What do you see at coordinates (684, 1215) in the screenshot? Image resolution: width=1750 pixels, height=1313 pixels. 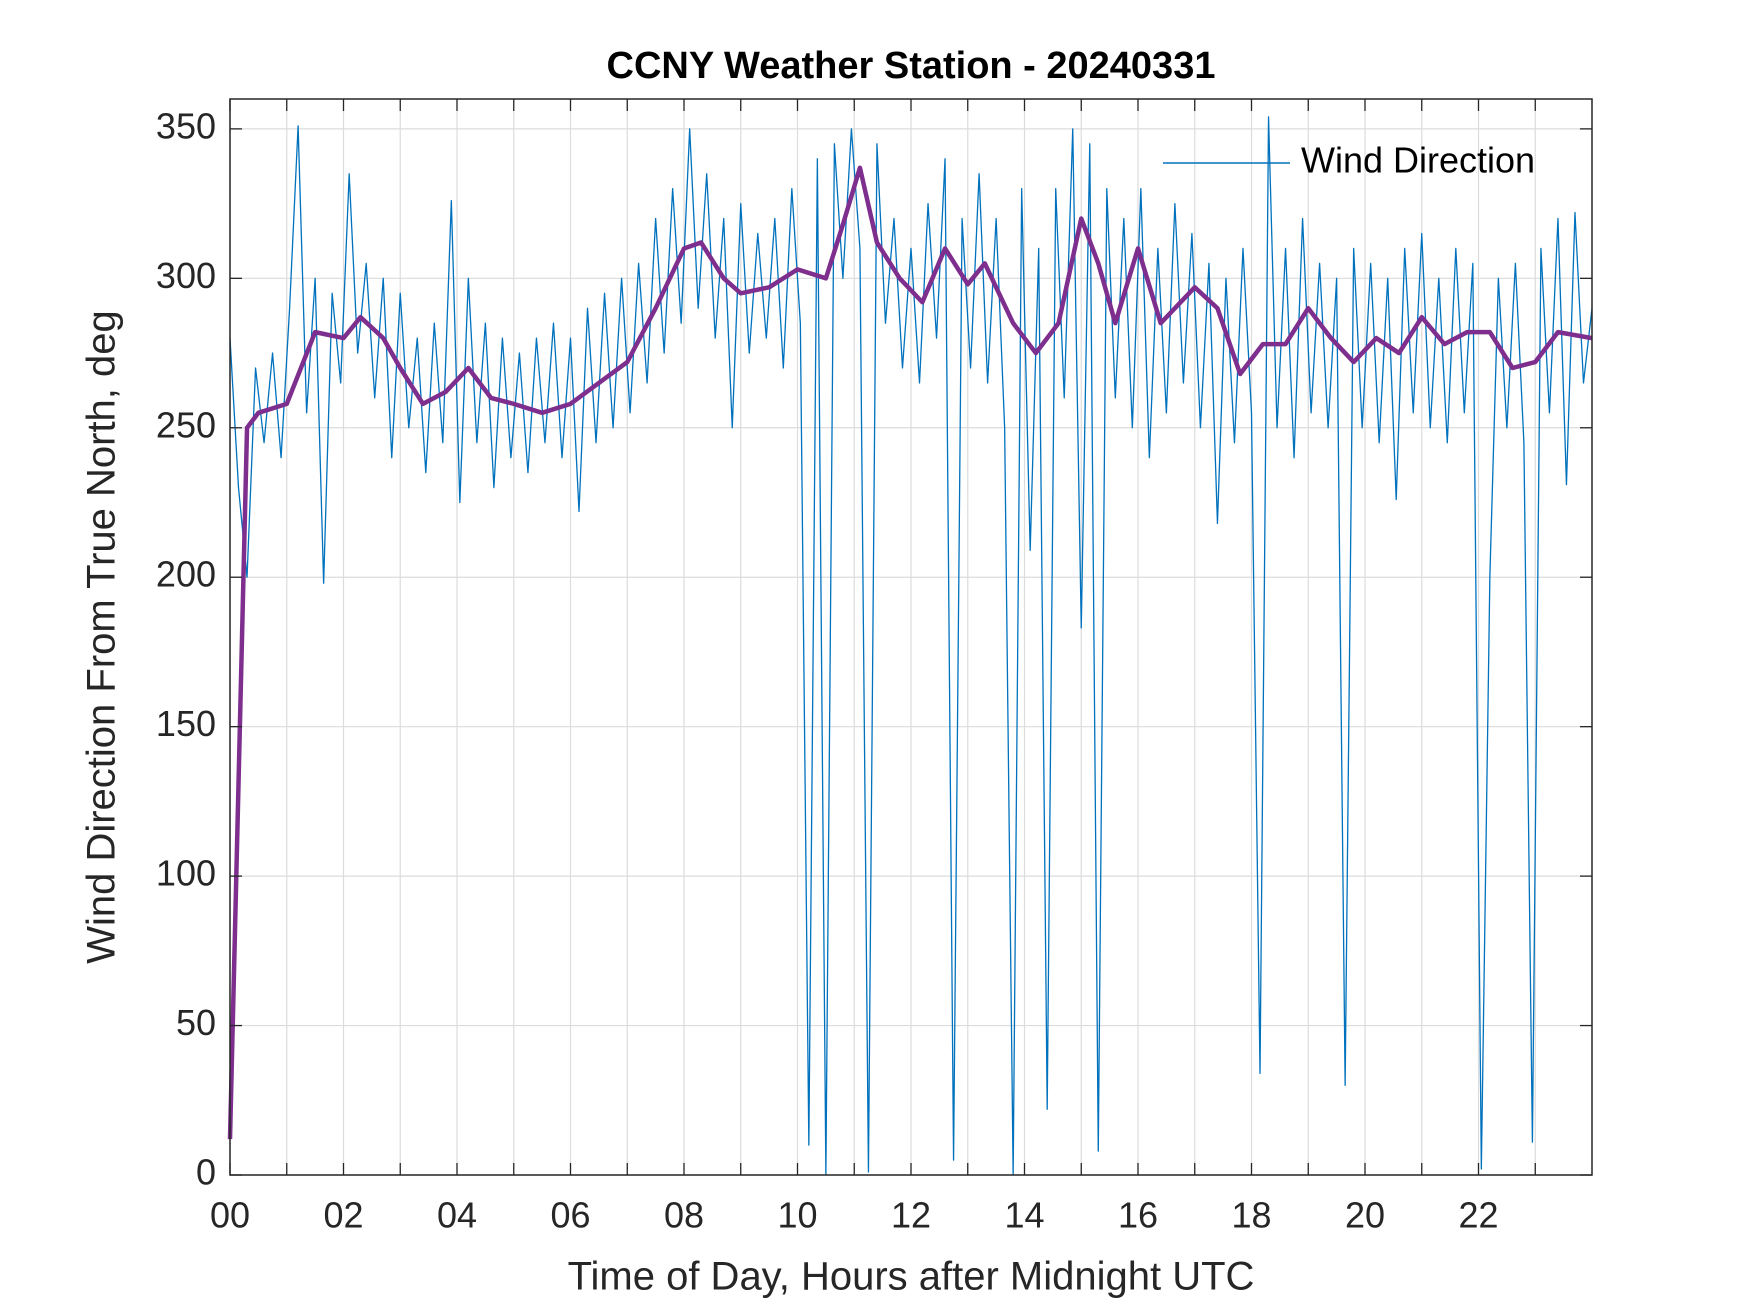 I see `x-tick-label: 08` at bounding box center [684, 1215].